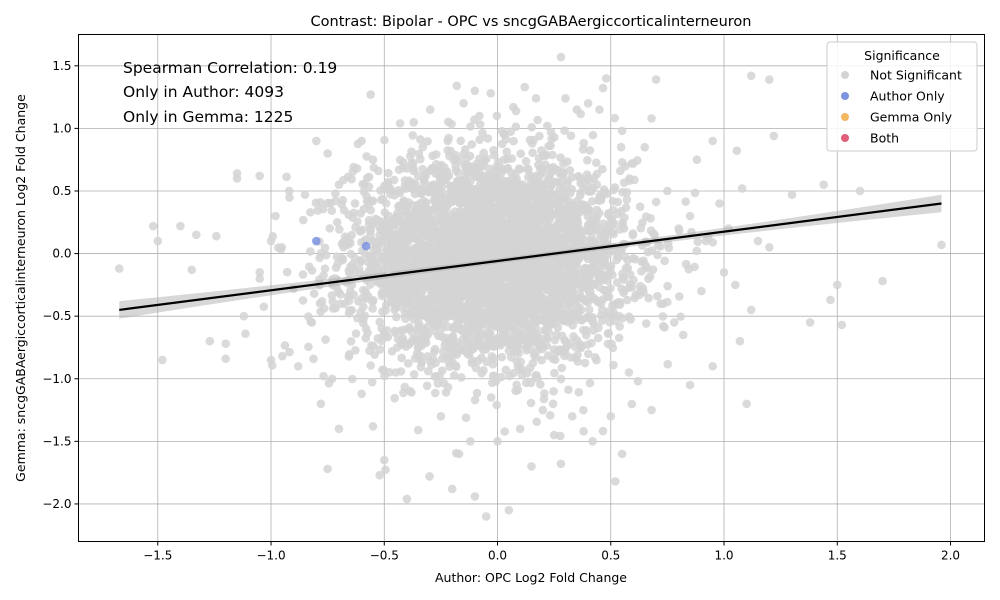 Image resolution: width=1000 pixels, height=600 pixels. What do you see at coordinates (270, 556) in the screenshot?
I see `x-tick-label: −1.0` at bounding box center [270, 556].